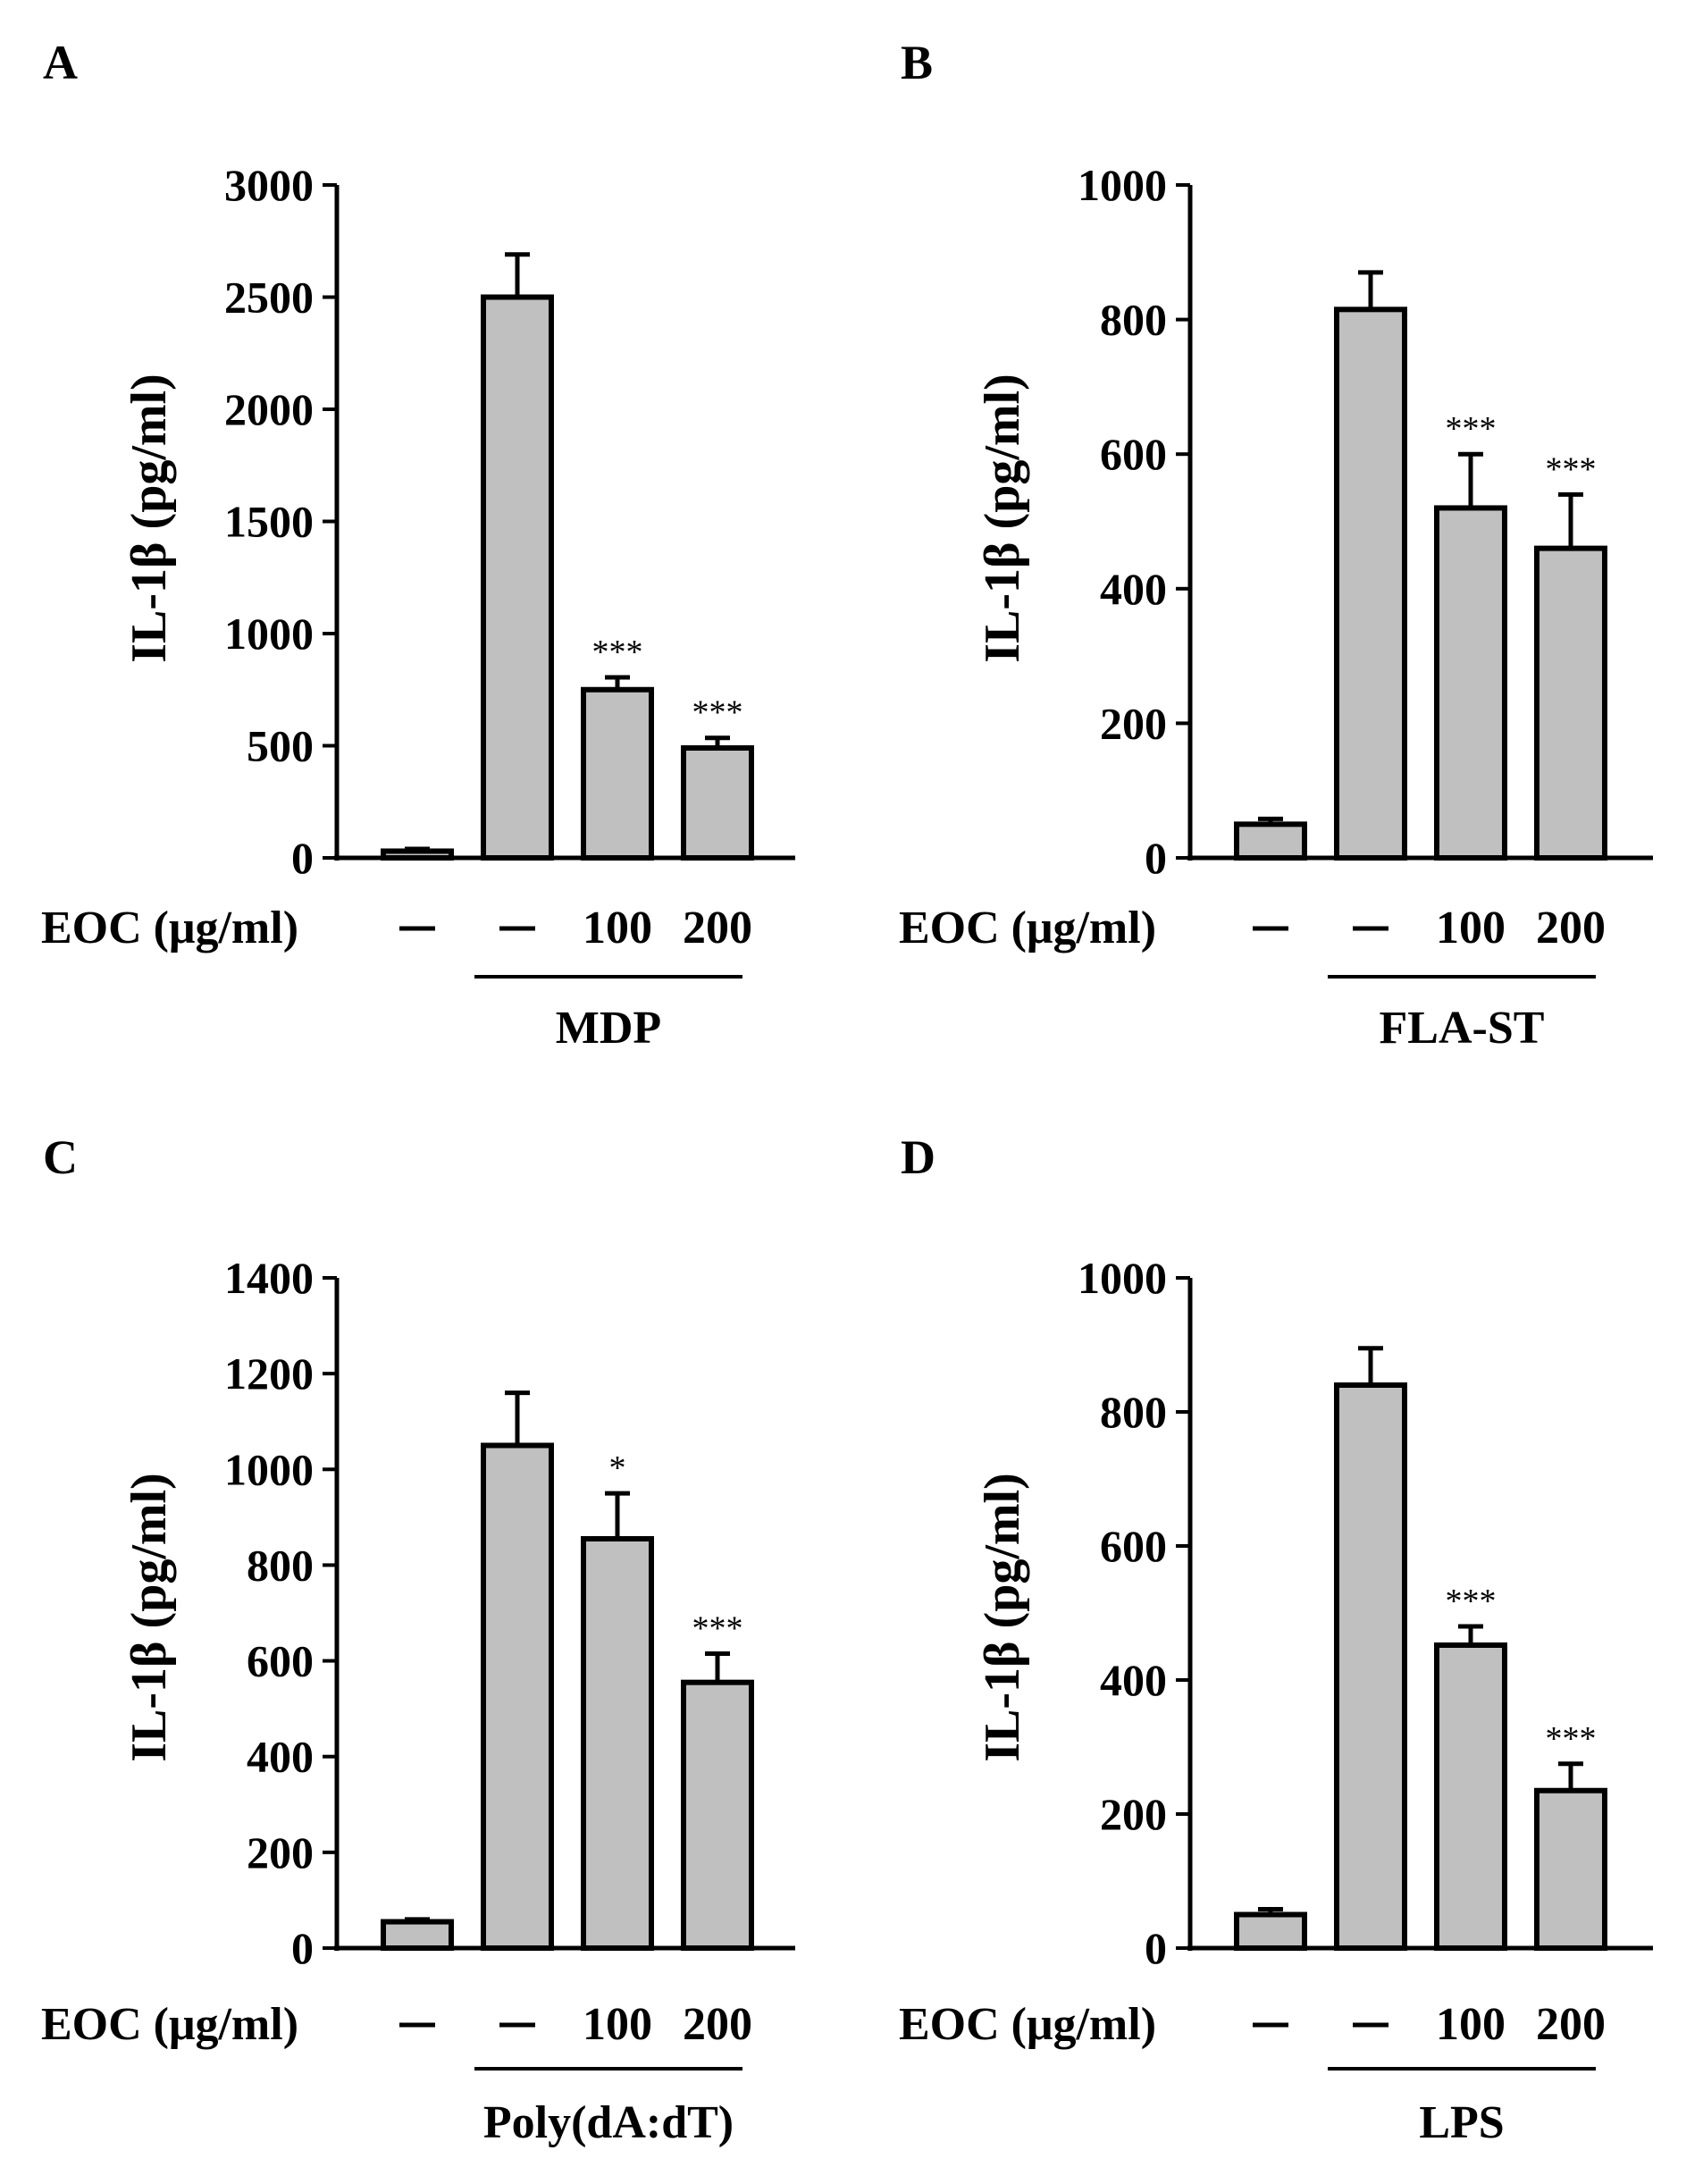 This screenshot has height=2184, width=1703. What do you see at coordinates (269, 1373) in the screenshot?
I see `y-tick-label: 1200` at bounding box center [269, 1373].